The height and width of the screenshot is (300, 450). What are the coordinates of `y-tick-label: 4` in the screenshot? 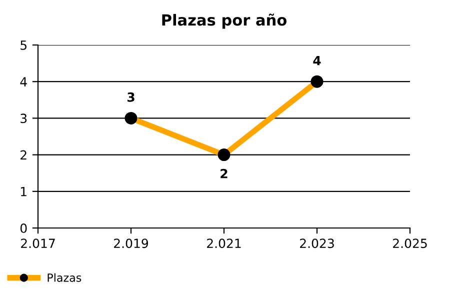 It's located at (23, 81).